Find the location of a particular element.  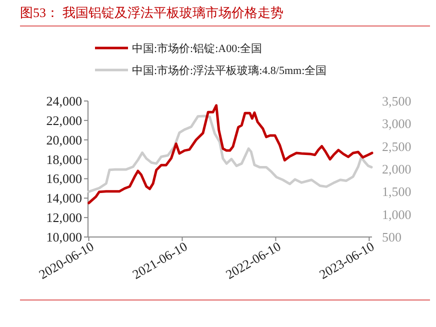

ytick: 10,000 is located at coordinates (64, 237).